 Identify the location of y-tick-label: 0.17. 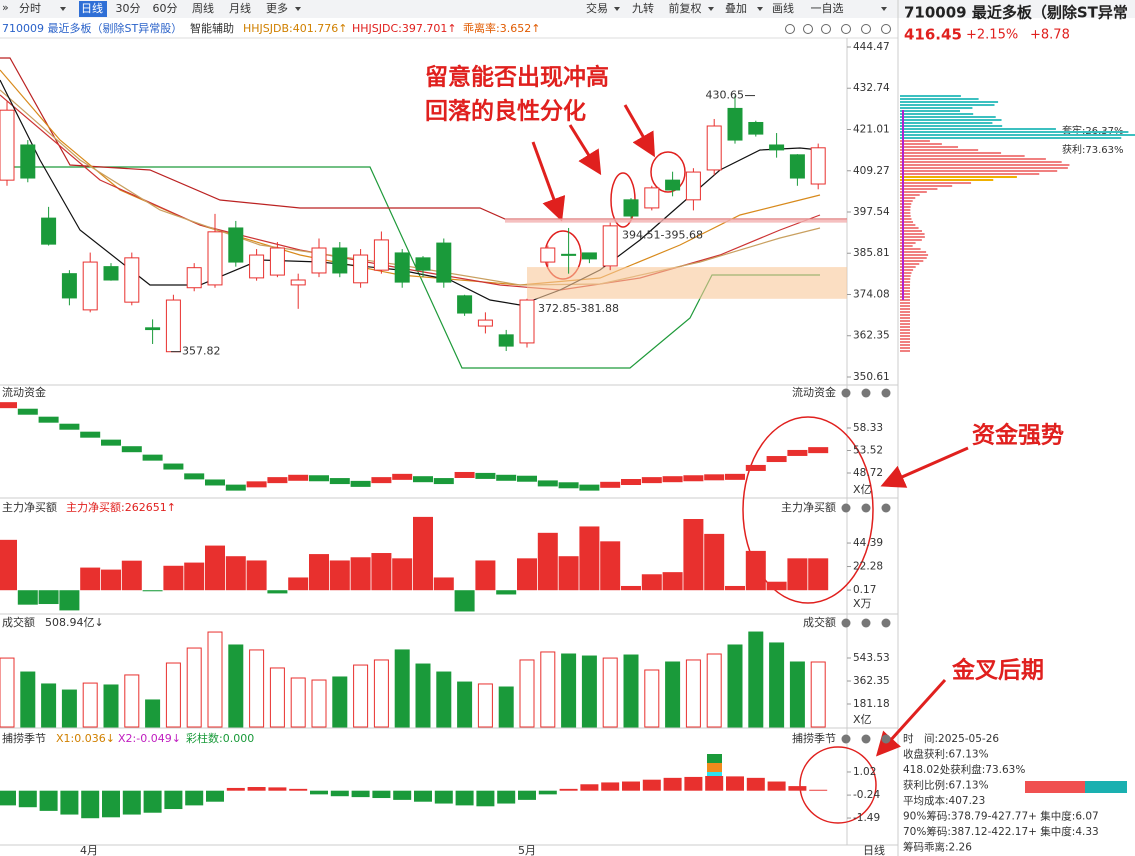
(864, 590).